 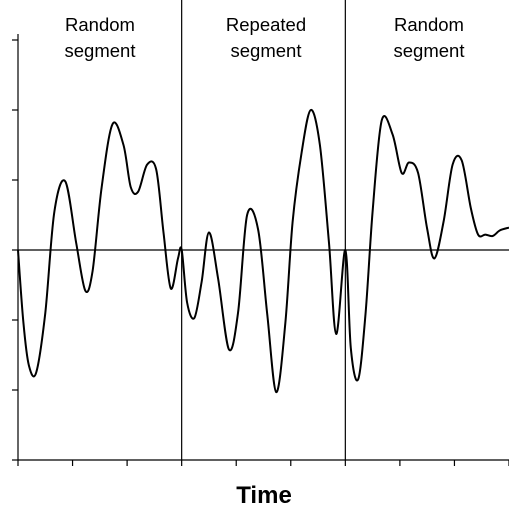 What do you see at coordinates (429, 50) in the screenshot?
I see `segment-label-random-2-line2: segment` at bounding box center [429, 50].